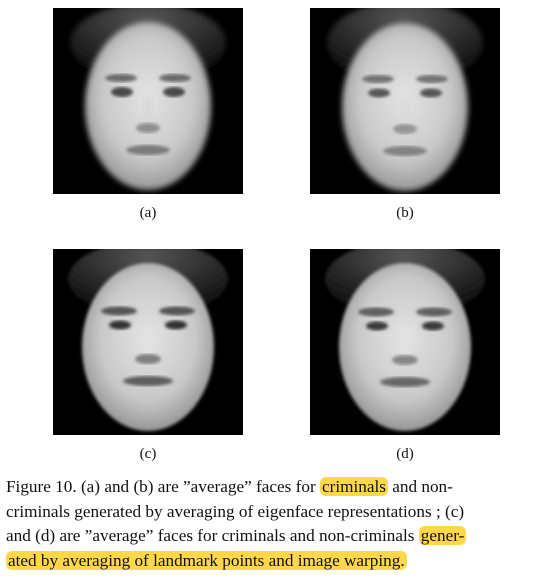 The image size is (554, 583). Describe the element at coordinates (405, 213) in the screenshot. I see `subfigure-label-b: (b)` at that location.